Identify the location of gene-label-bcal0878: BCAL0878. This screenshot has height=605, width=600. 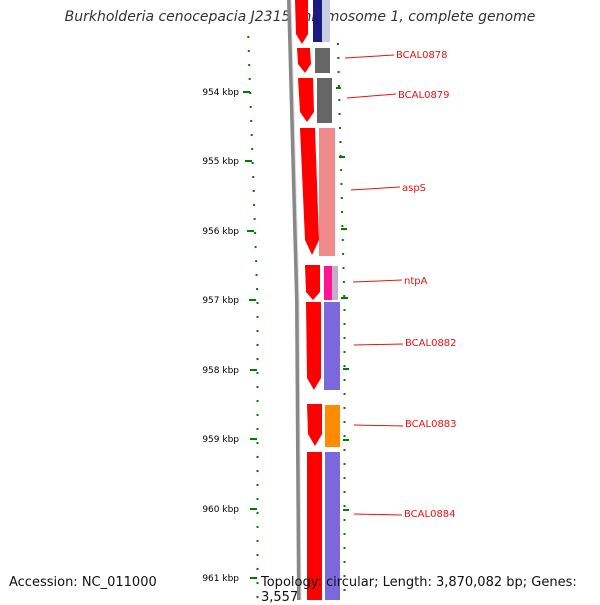
(422, 55).